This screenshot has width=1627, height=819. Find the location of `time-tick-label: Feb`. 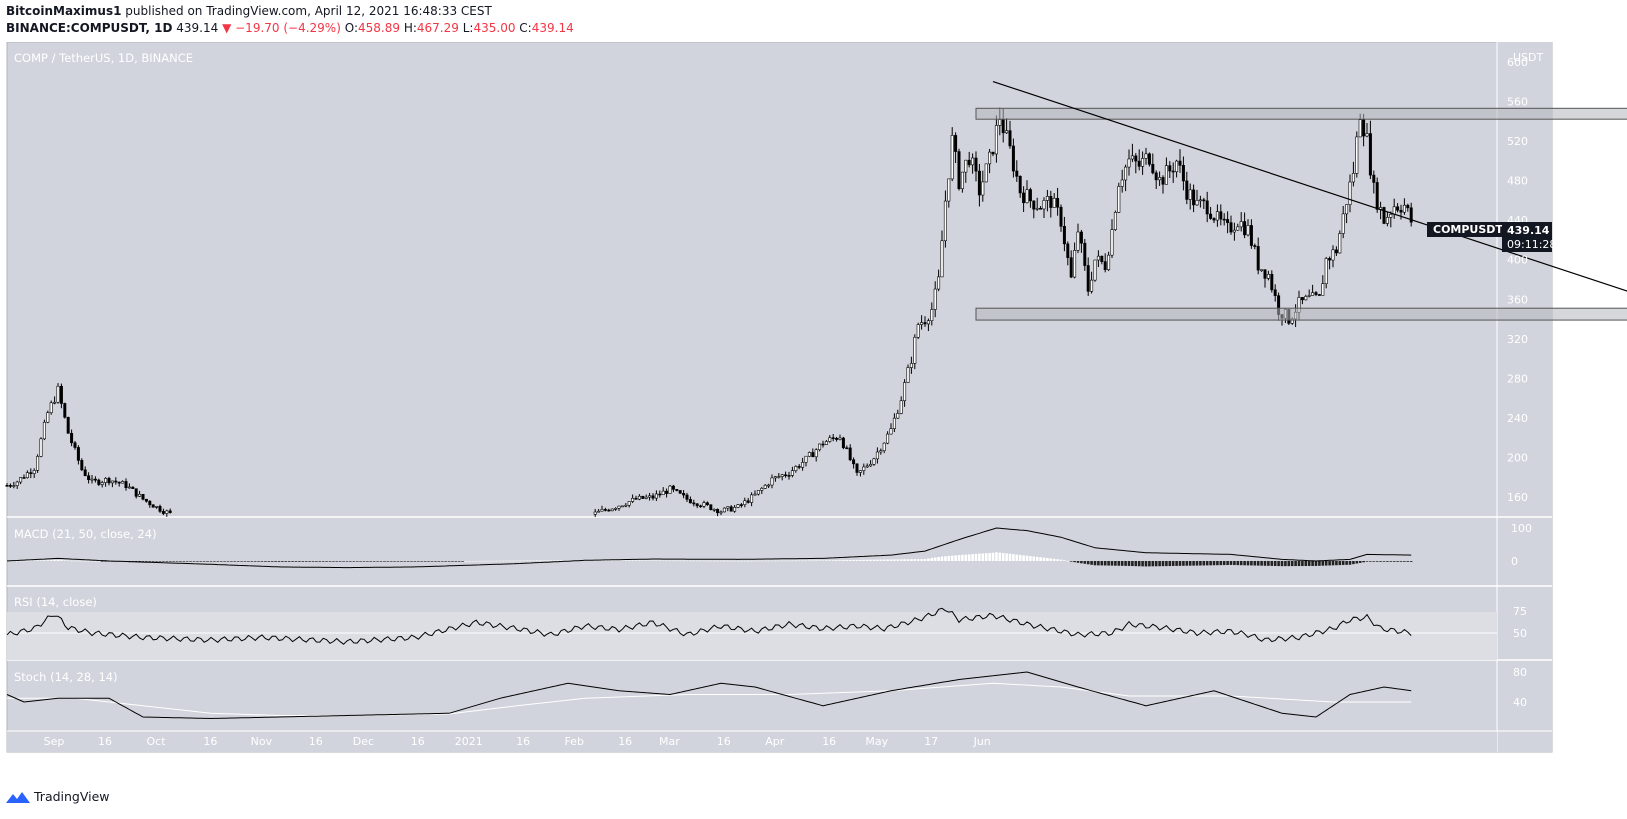

time-tick-label: Feb is located at coordinates (573, 741).